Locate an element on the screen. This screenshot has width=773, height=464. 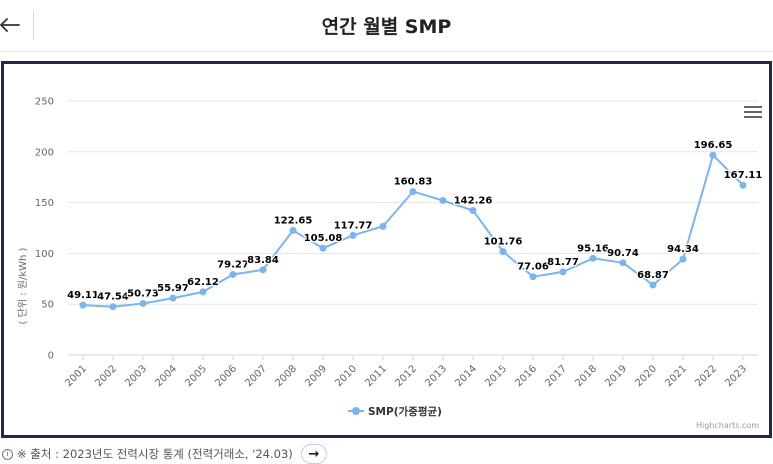
data-label: 47.54 is located at coordinates (113, 297).